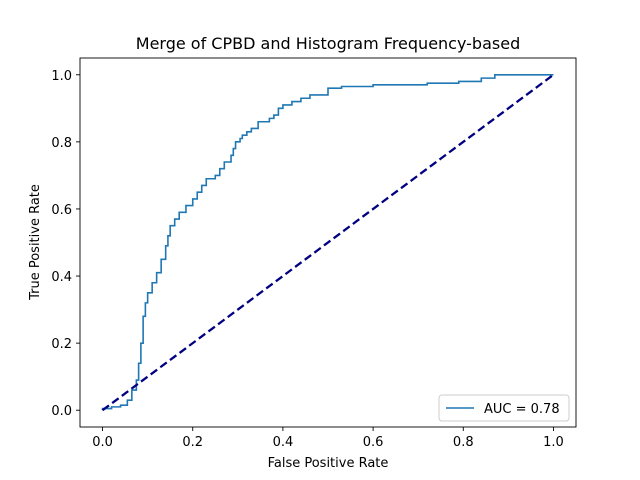 This screenshot has width=640, height=480. I want to click on legend: AUC = 0.78, so click(504, 408).